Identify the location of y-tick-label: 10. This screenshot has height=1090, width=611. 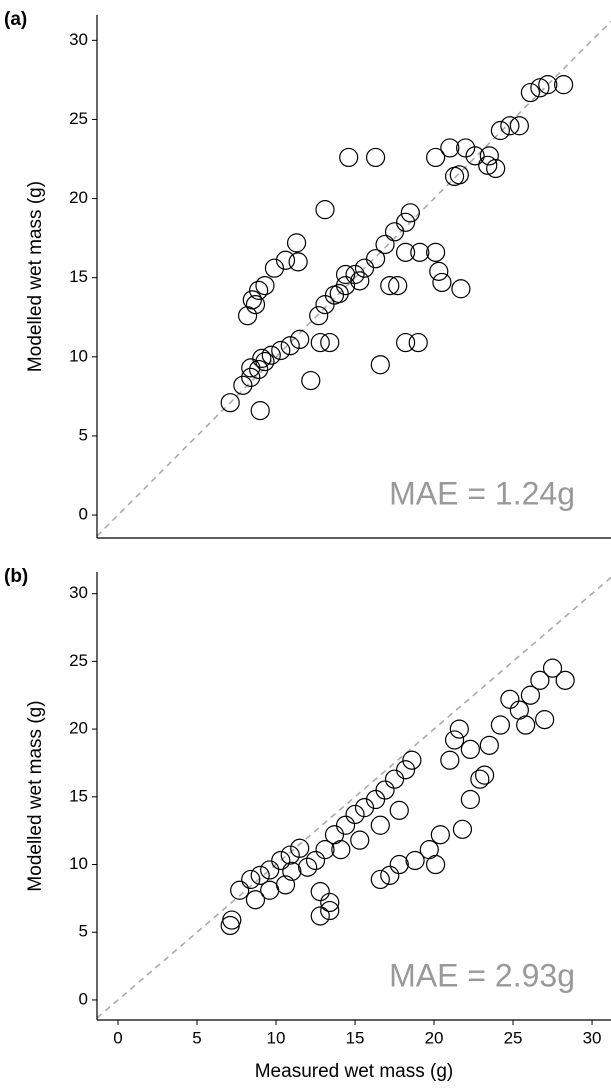
(78, 355).